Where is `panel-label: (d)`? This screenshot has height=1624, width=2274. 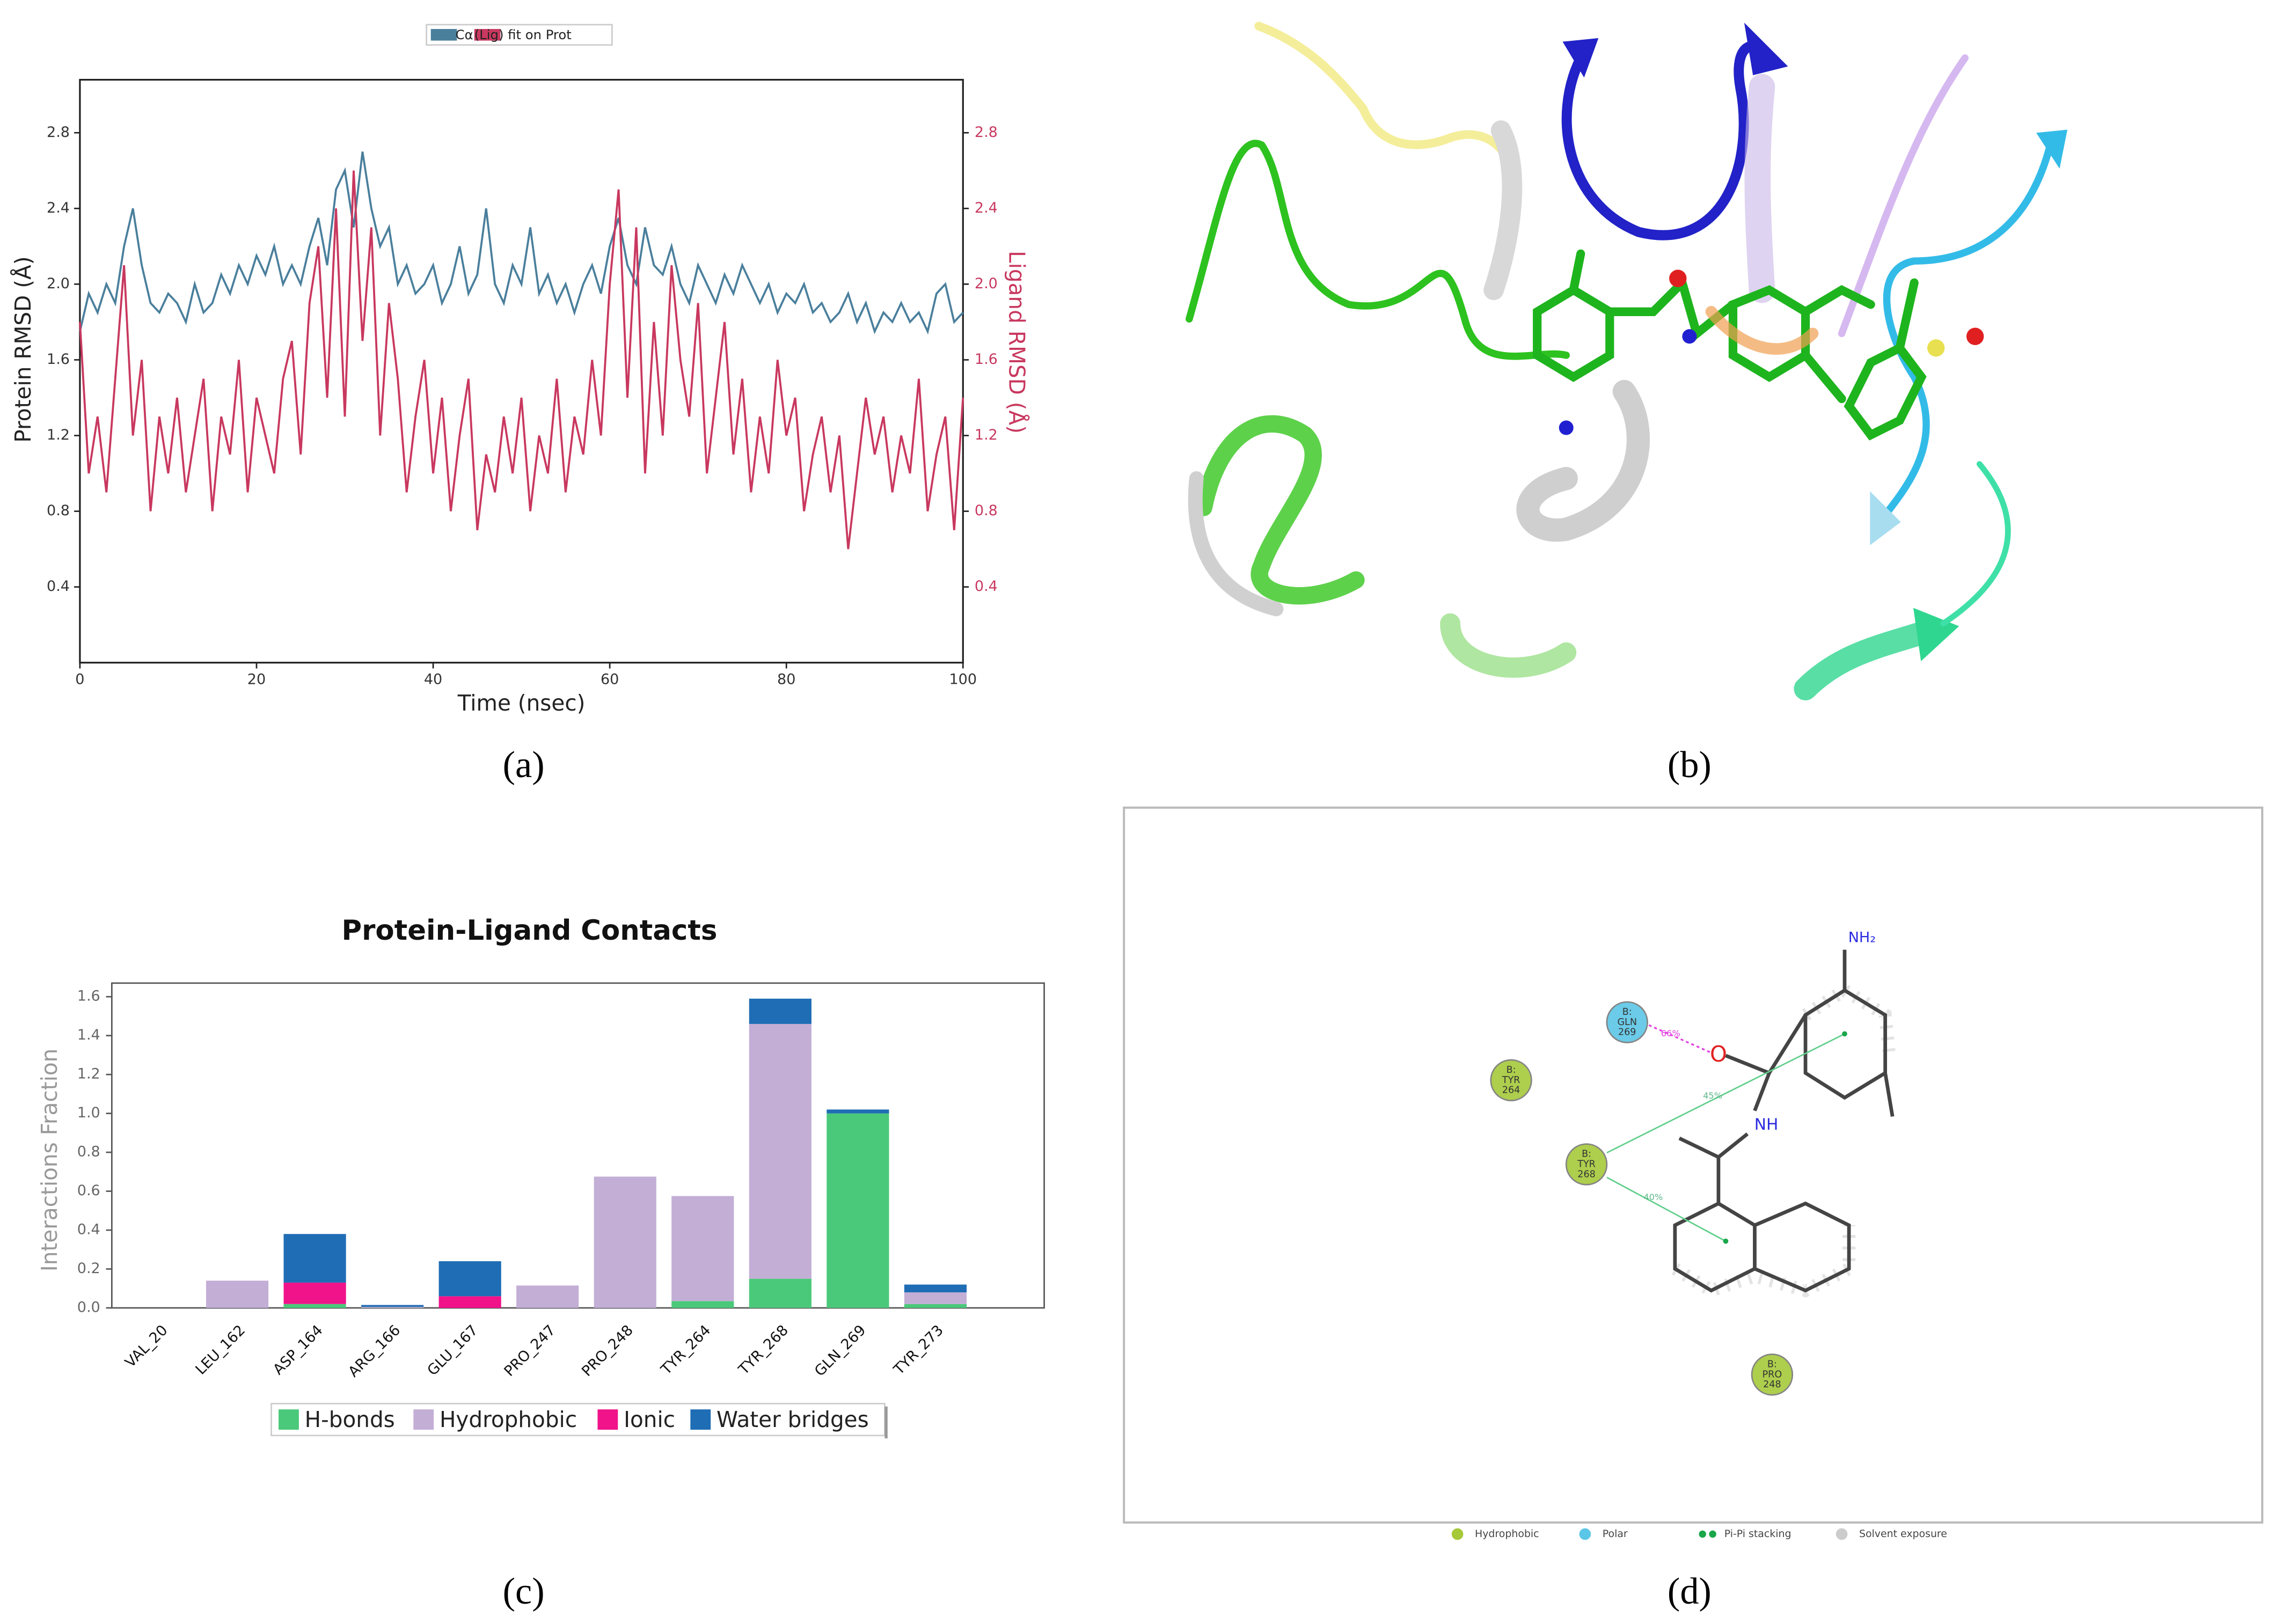 panel-label: (d) is located at coordinates (1690, 1591).